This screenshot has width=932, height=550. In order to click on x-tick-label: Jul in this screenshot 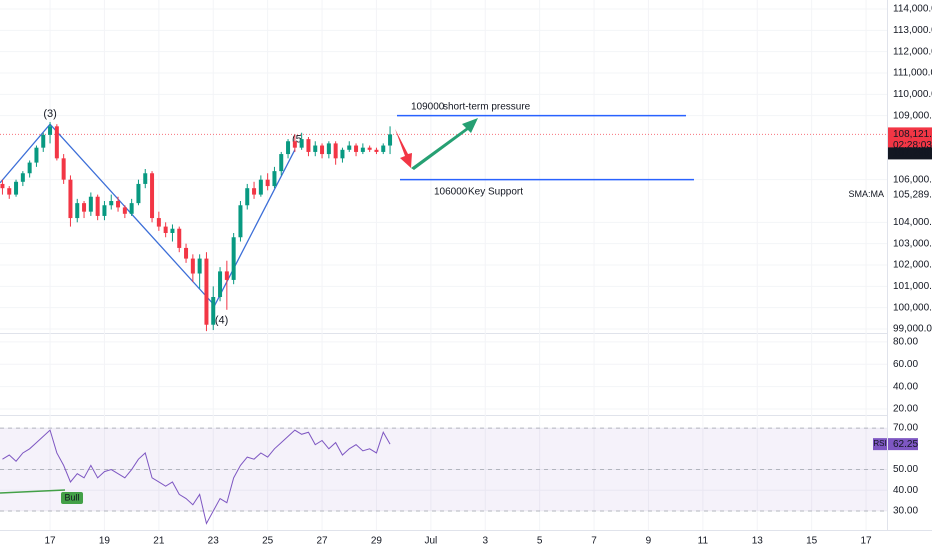, I will do `click(430, 541)`.